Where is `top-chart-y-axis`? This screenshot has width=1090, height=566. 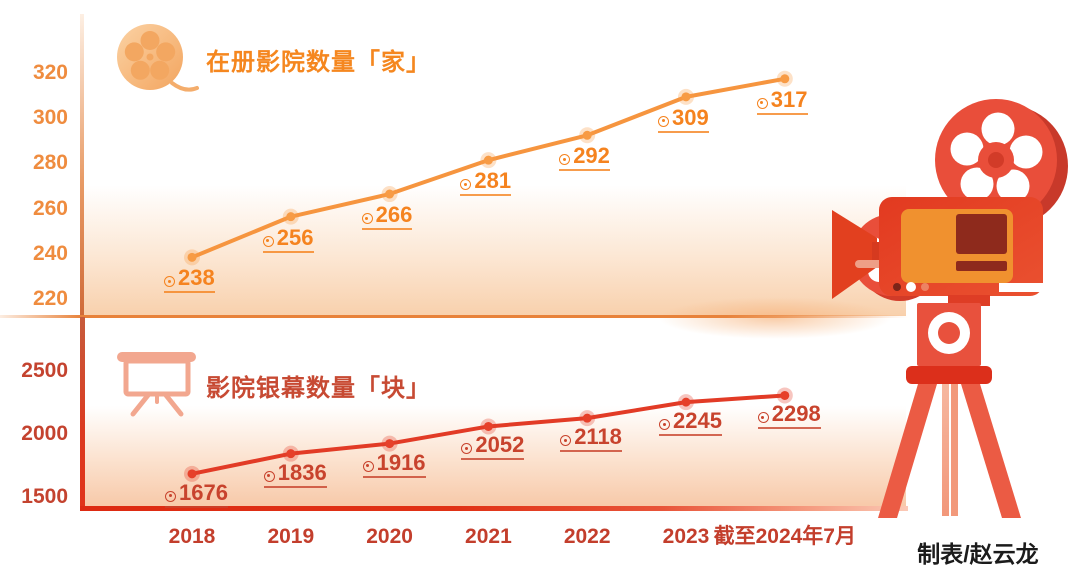
top-chart-y-axis is located at coordinates (82, 165).